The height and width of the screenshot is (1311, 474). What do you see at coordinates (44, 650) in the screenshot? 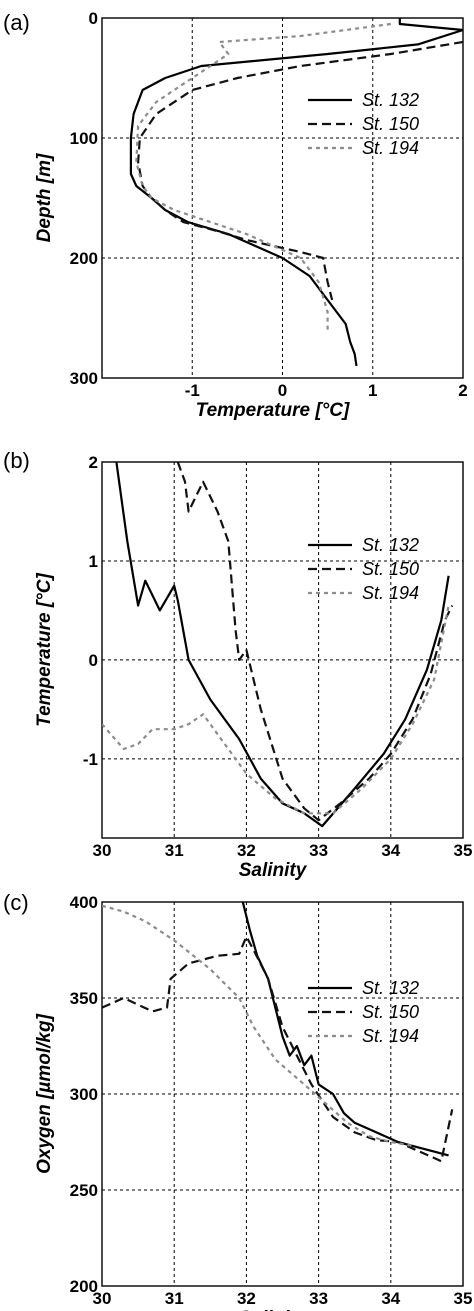
I see `y-axis-title: Temperature [°C]` at bounding box center [44, 650].